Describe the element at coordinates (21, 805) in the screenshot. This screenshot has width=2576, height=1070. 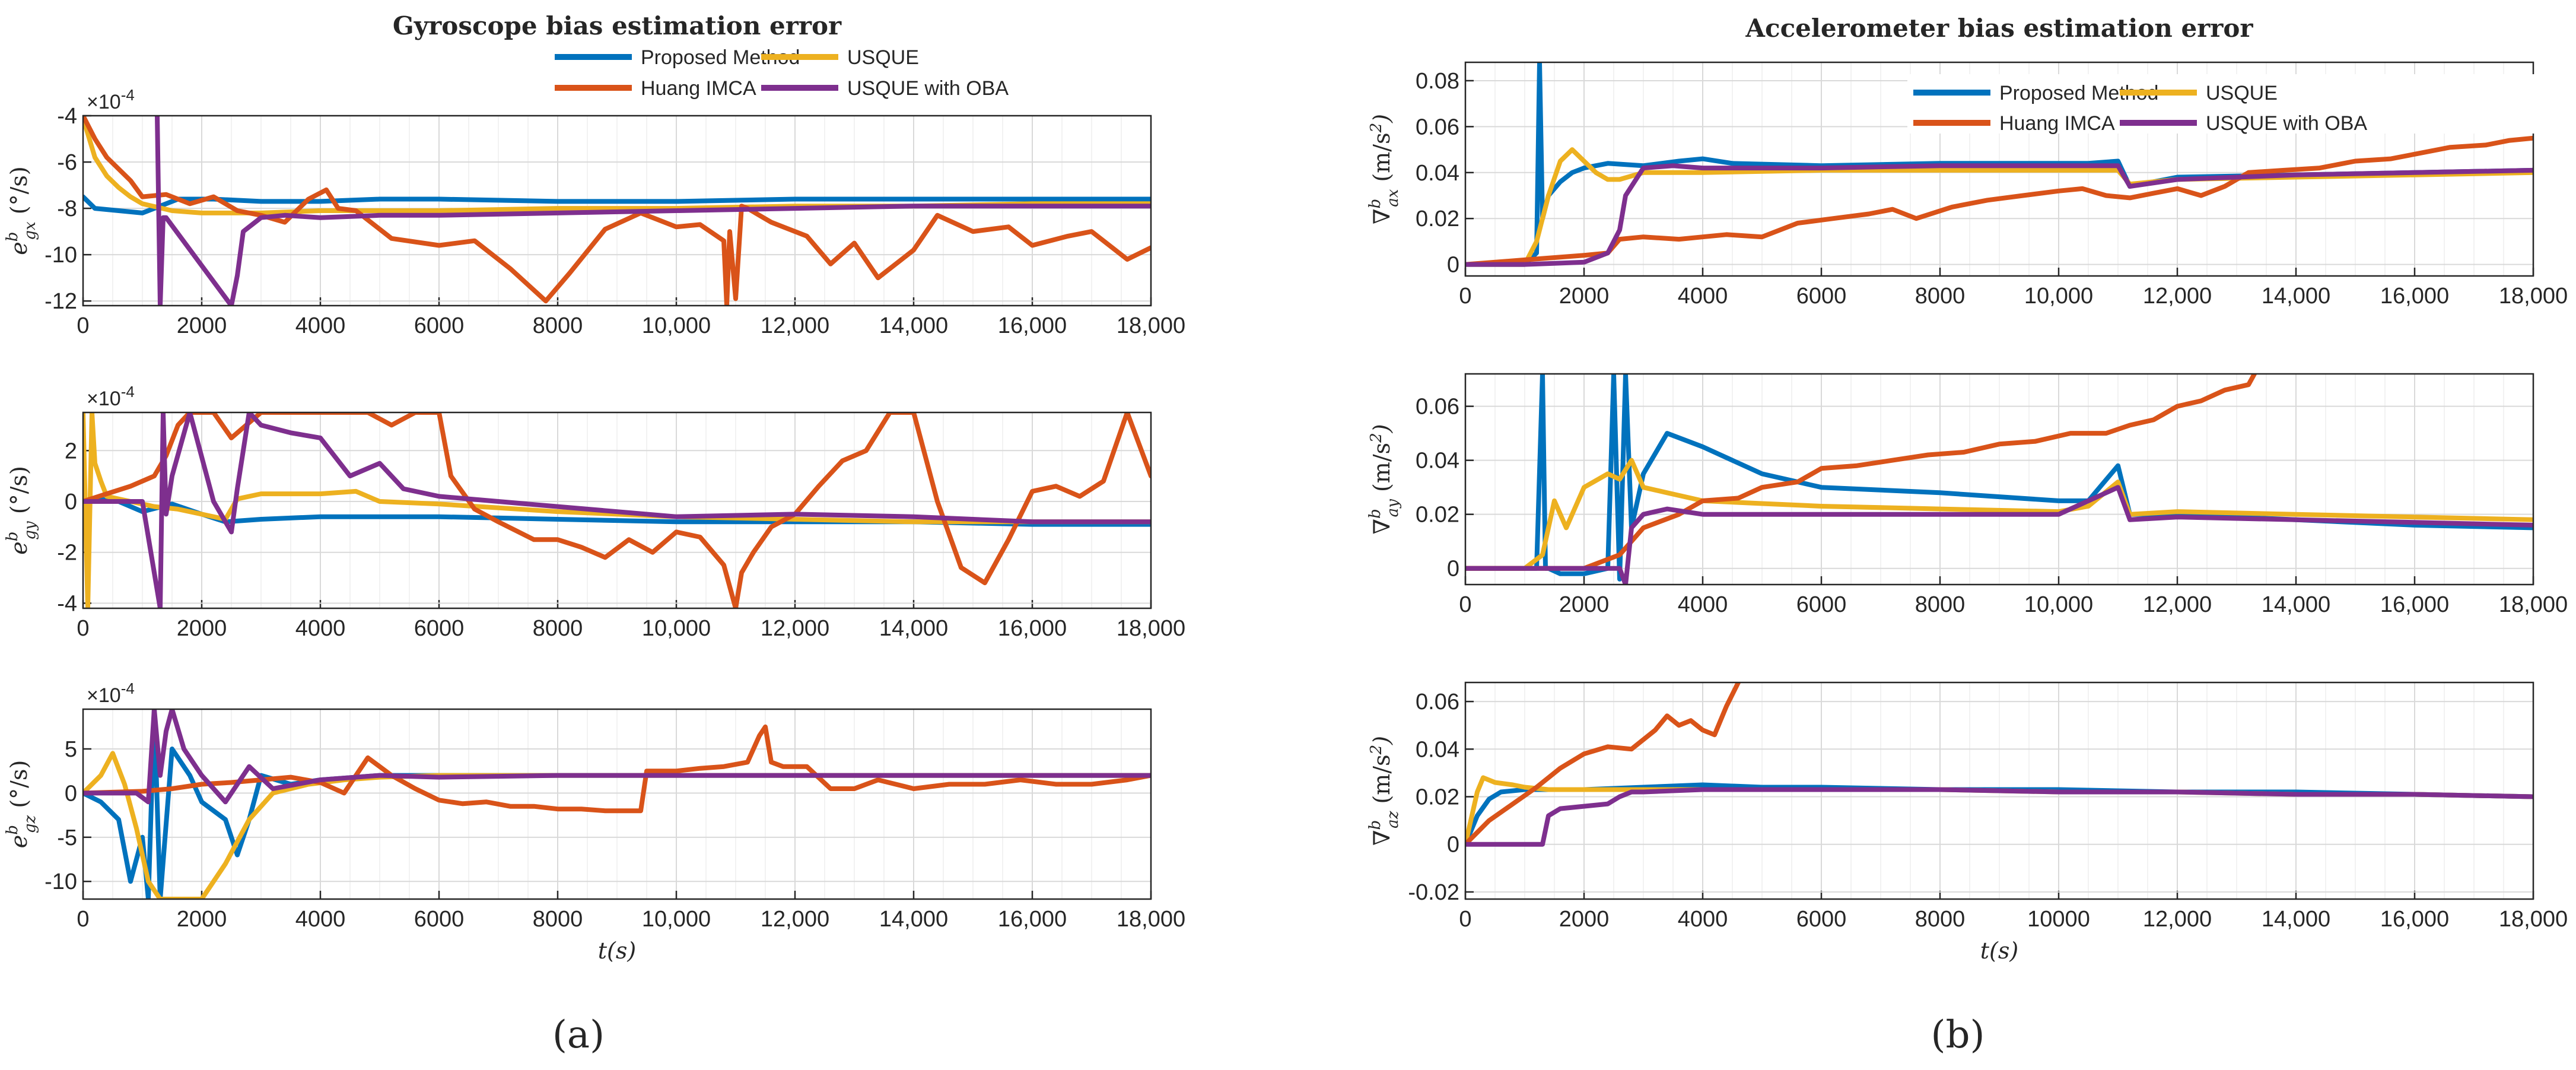
I see `y-axis-label: ebgz (°/s)` at that location.